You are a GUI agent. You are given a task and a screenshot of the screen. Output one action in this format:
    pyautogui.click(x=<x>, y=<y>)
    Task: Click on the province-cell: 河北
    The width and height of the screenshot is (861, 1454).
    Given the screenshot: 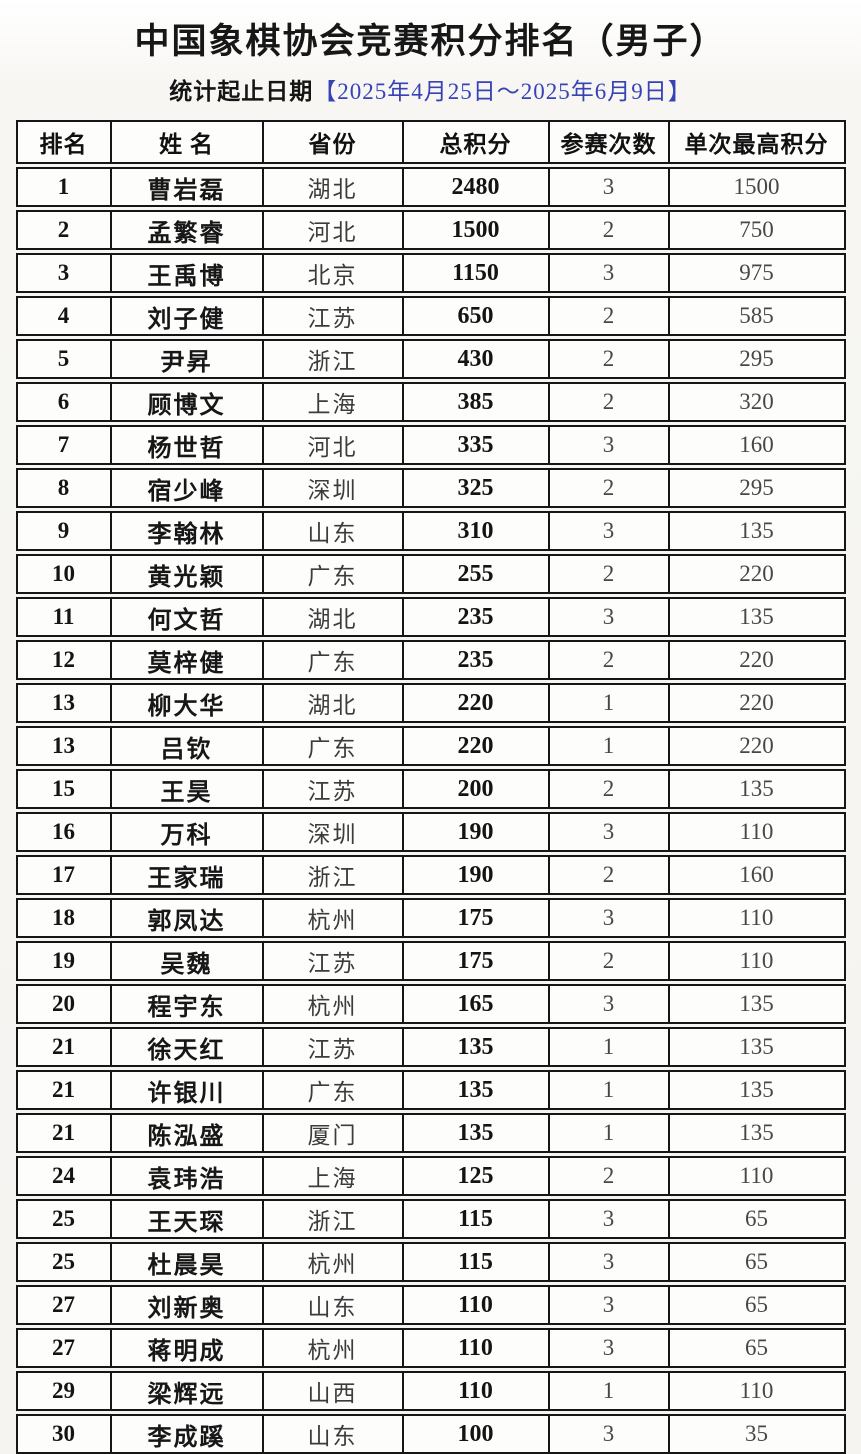 What is the action you would take?
    pyautogui.click(x=331, y=445)
    